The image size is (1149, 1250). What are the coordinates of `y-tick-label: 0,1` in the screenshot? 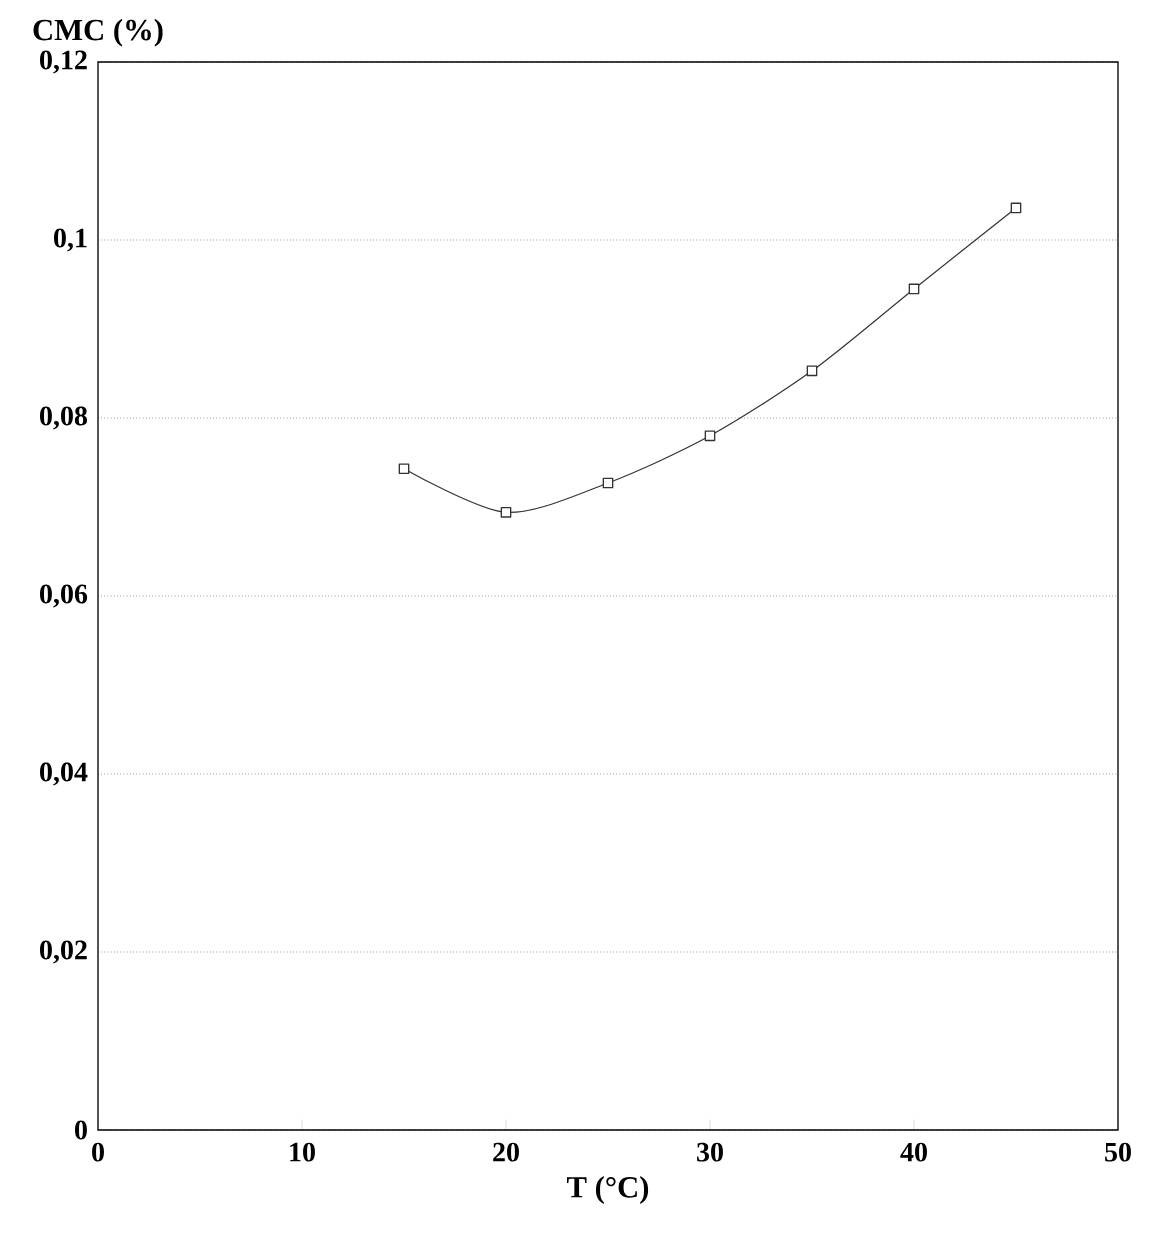 It's located at (70, 240).